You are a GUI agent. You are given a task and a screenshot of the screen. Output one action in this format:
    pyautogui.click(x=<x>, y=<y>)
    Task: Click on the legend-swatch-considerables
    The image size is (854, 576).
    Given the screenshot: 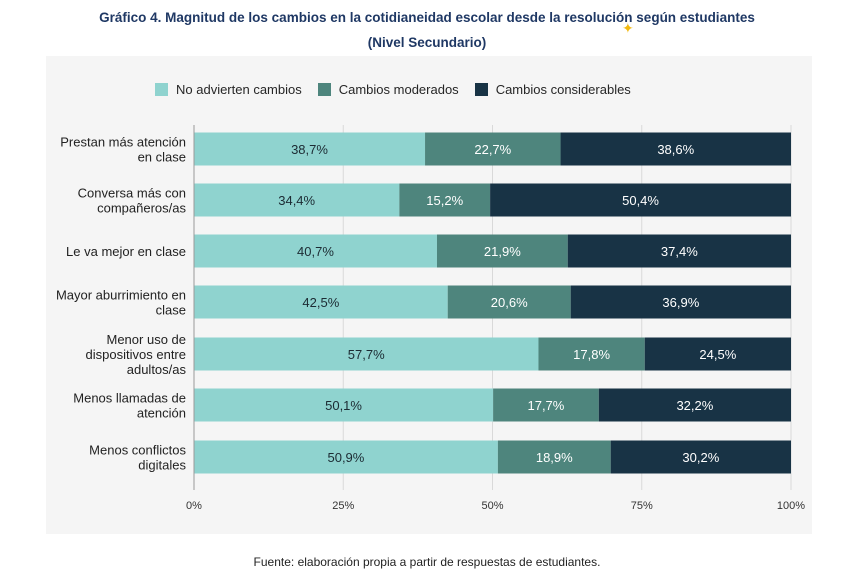 What is the action you would take?
    pyautogui.click(x=481, y=89)
    